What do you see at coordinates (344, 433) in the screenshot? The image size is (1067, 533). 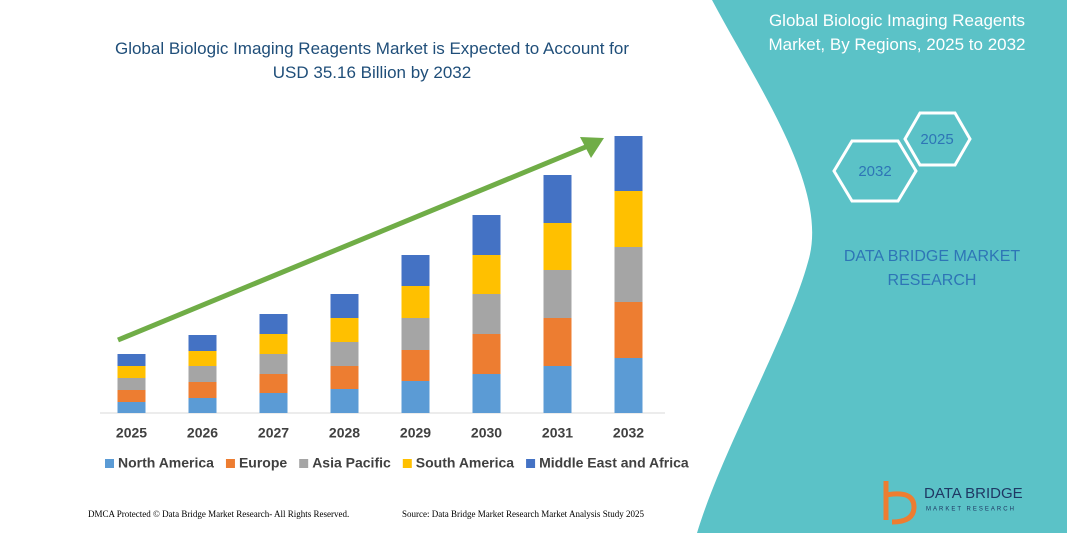 I see `x-tick-label: 2028` at bounding box center [344, 433].